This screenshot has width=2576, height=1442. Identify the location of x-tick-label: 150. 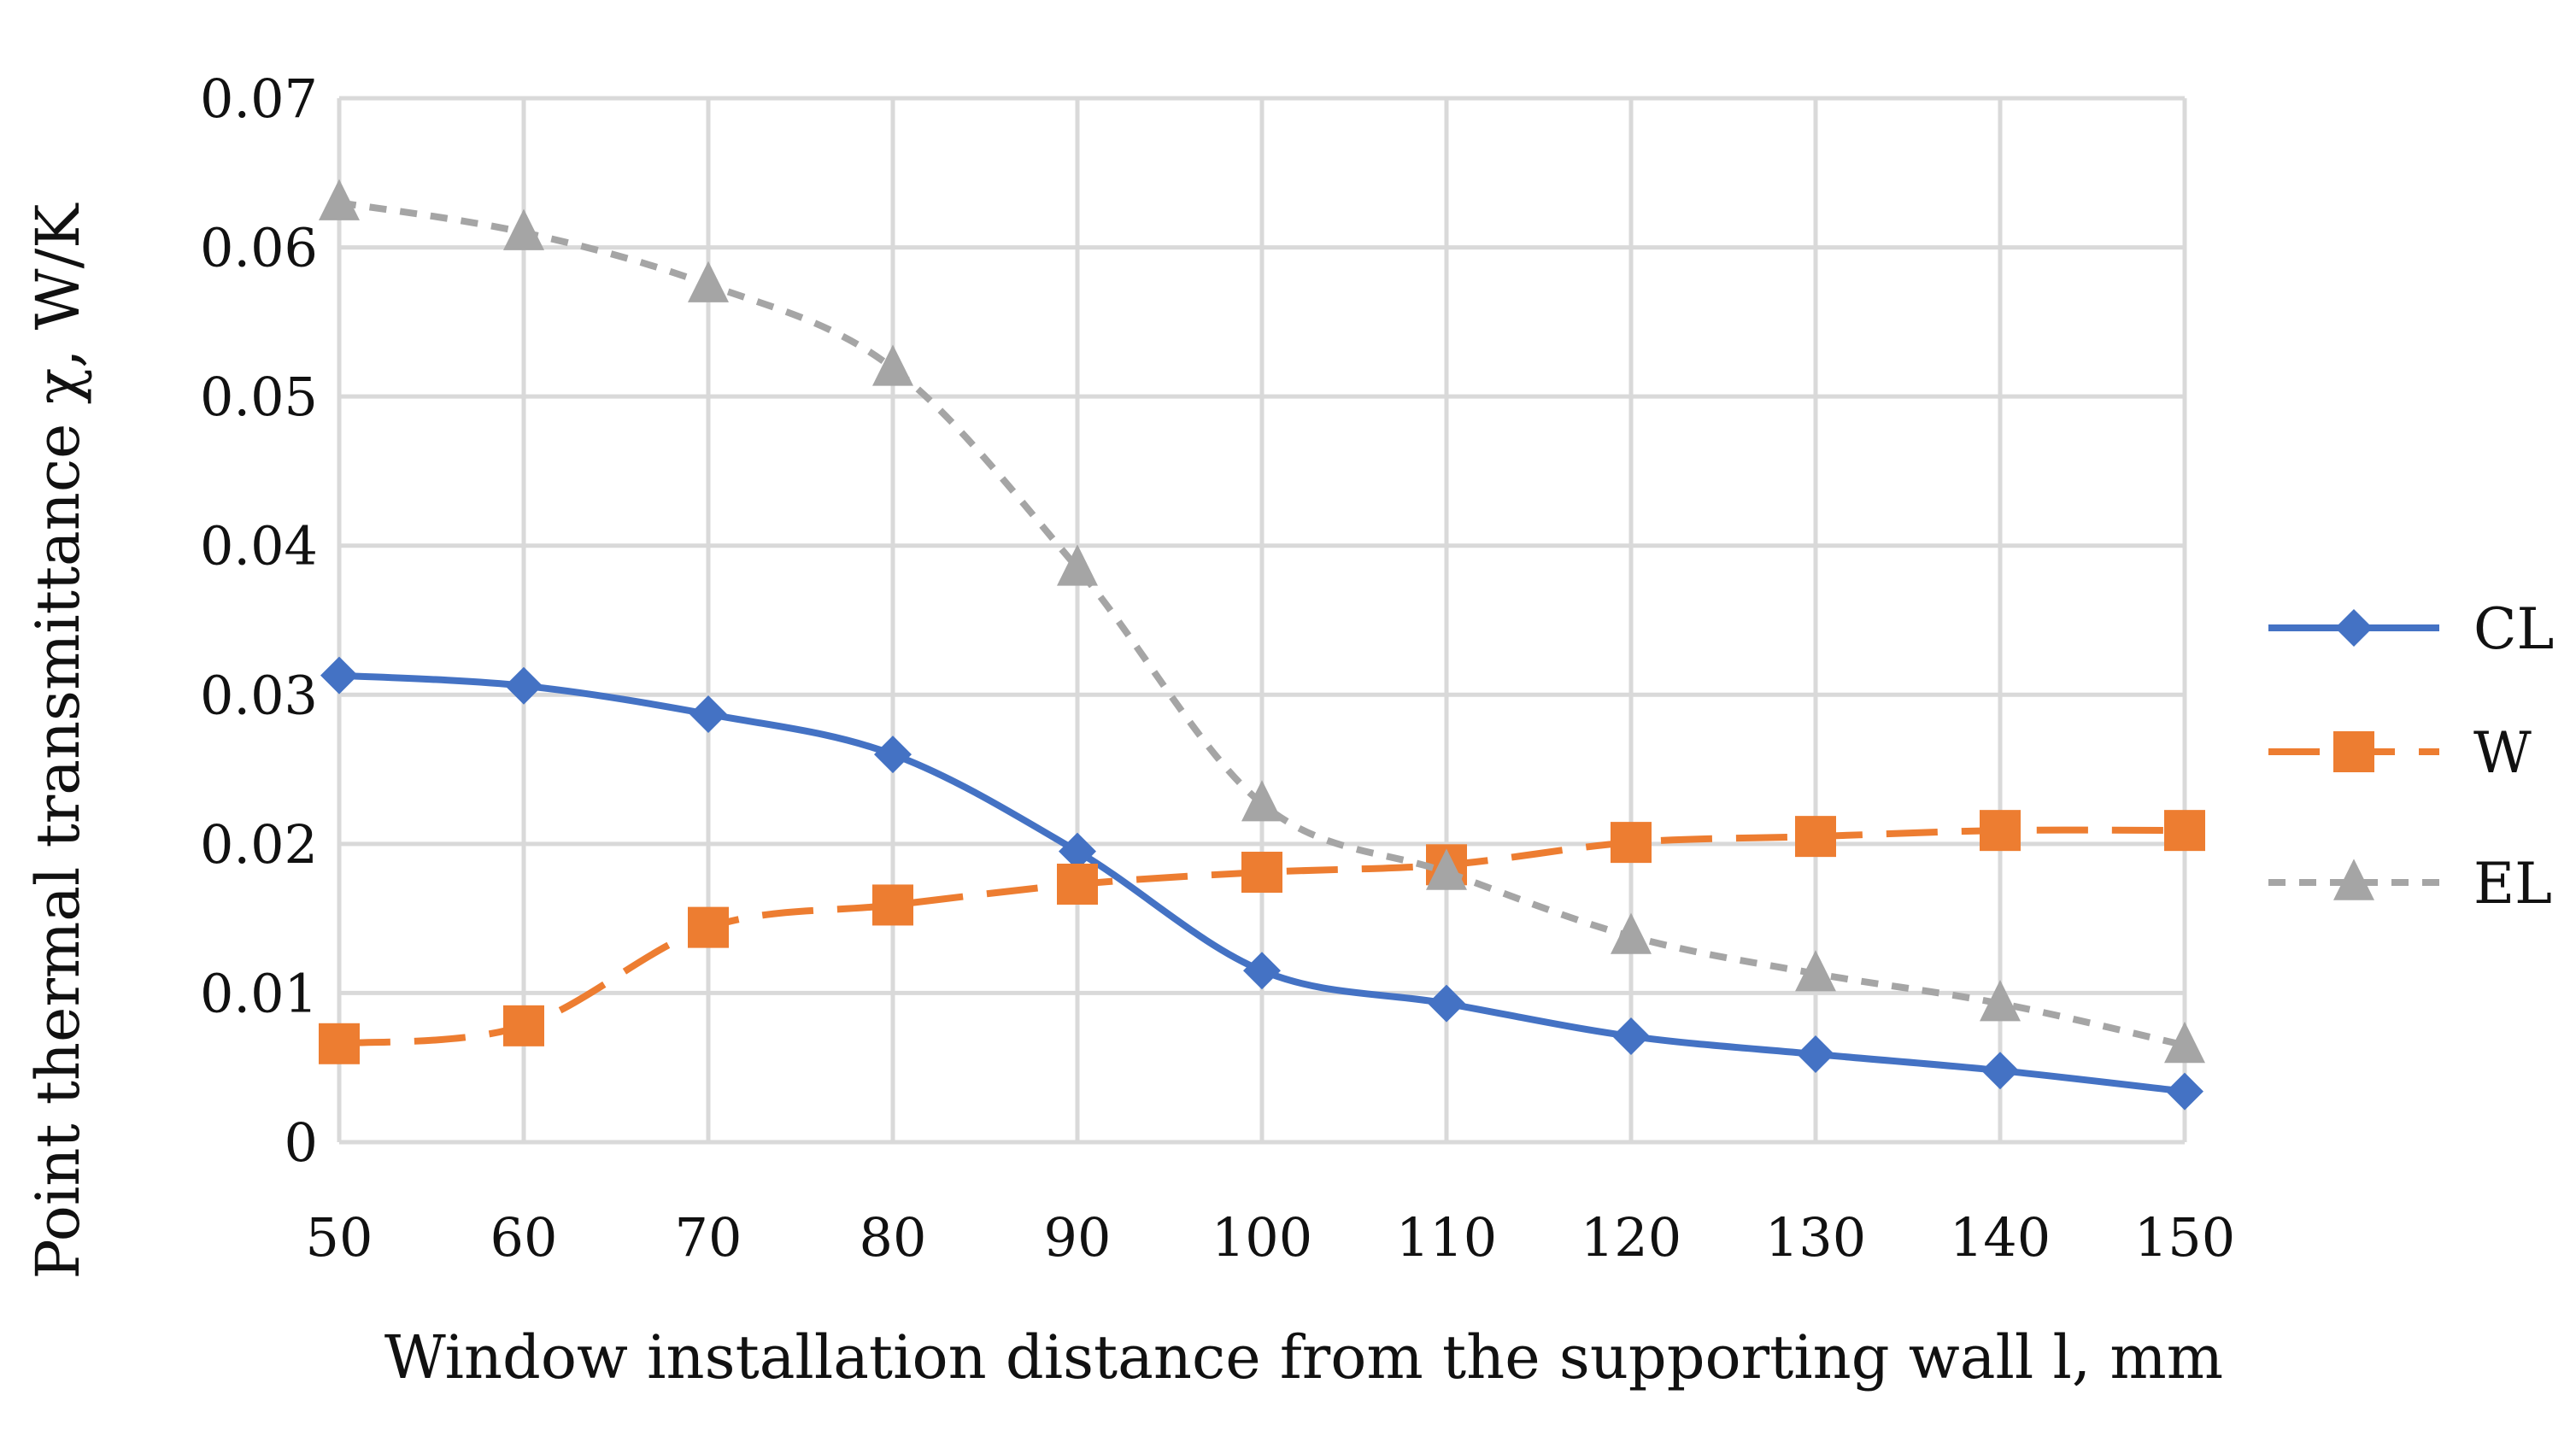
(2184, 1237).